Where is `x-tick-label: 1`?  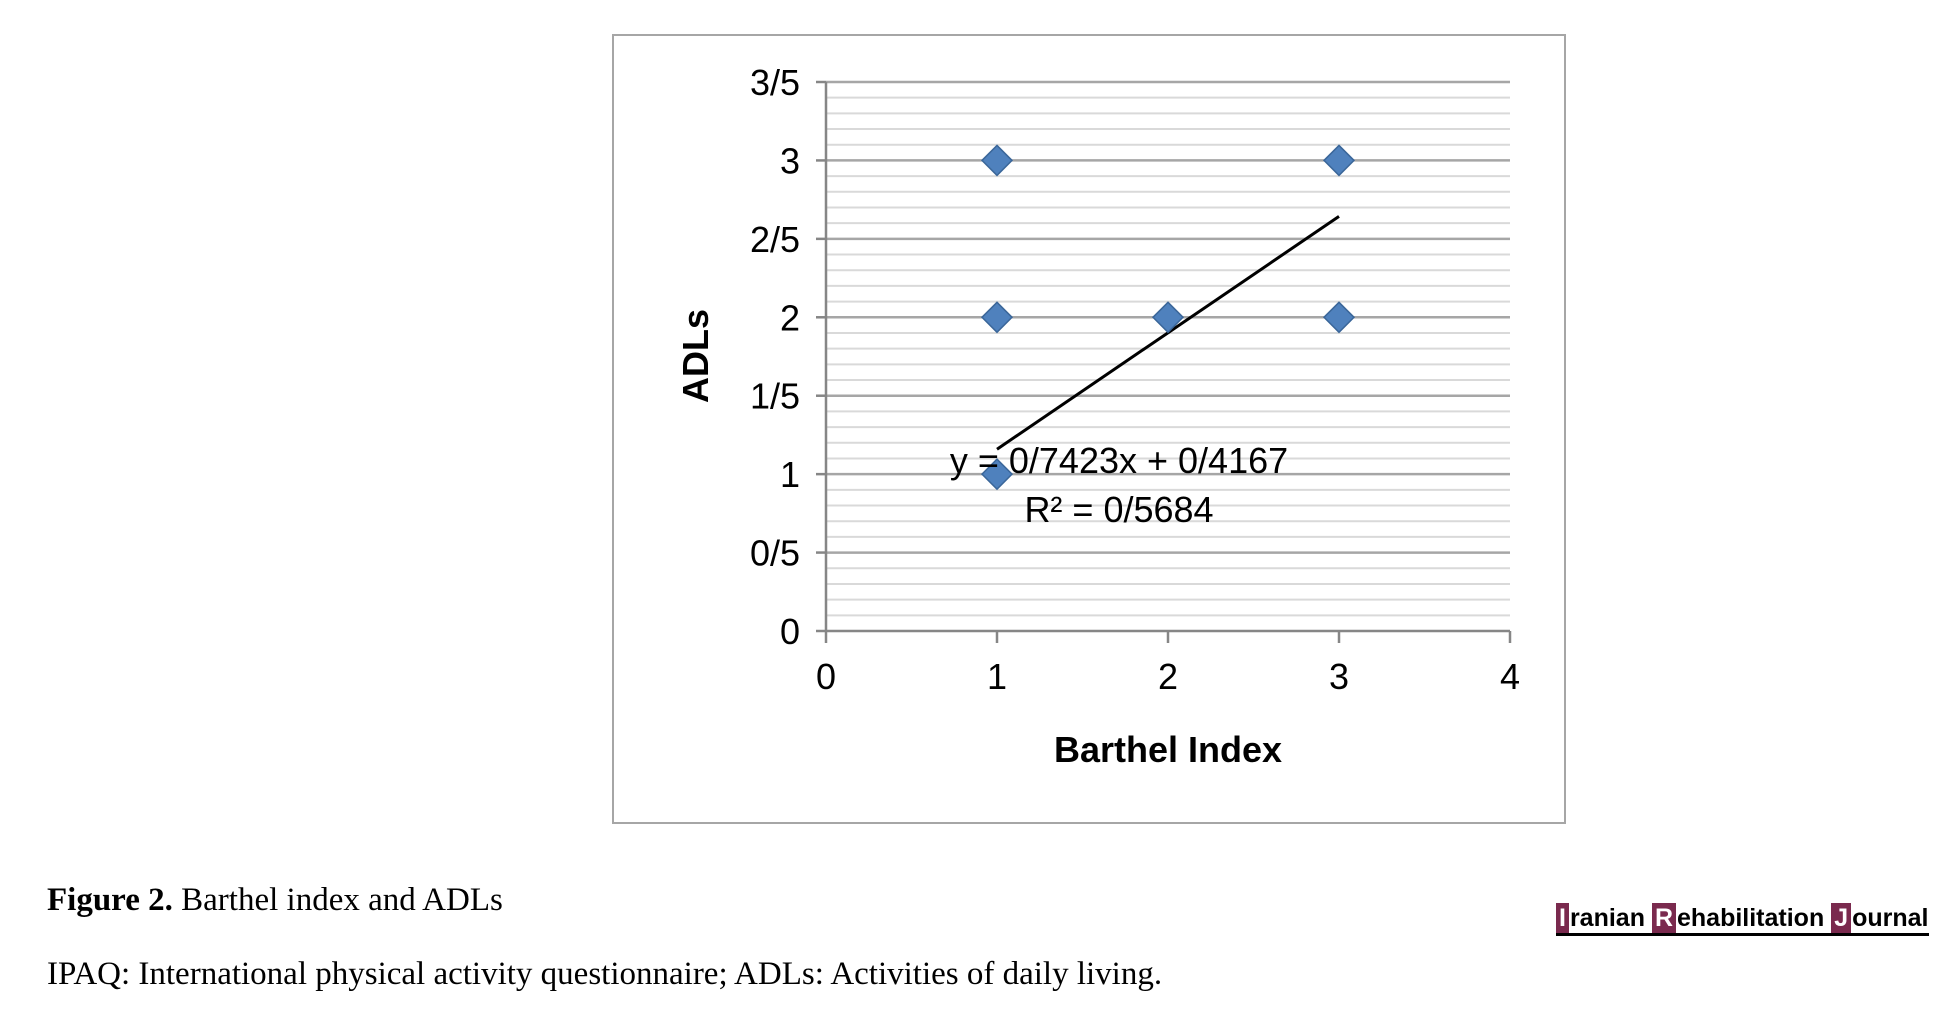 x-tick-label: 1 is located at coordinates (997, 676).